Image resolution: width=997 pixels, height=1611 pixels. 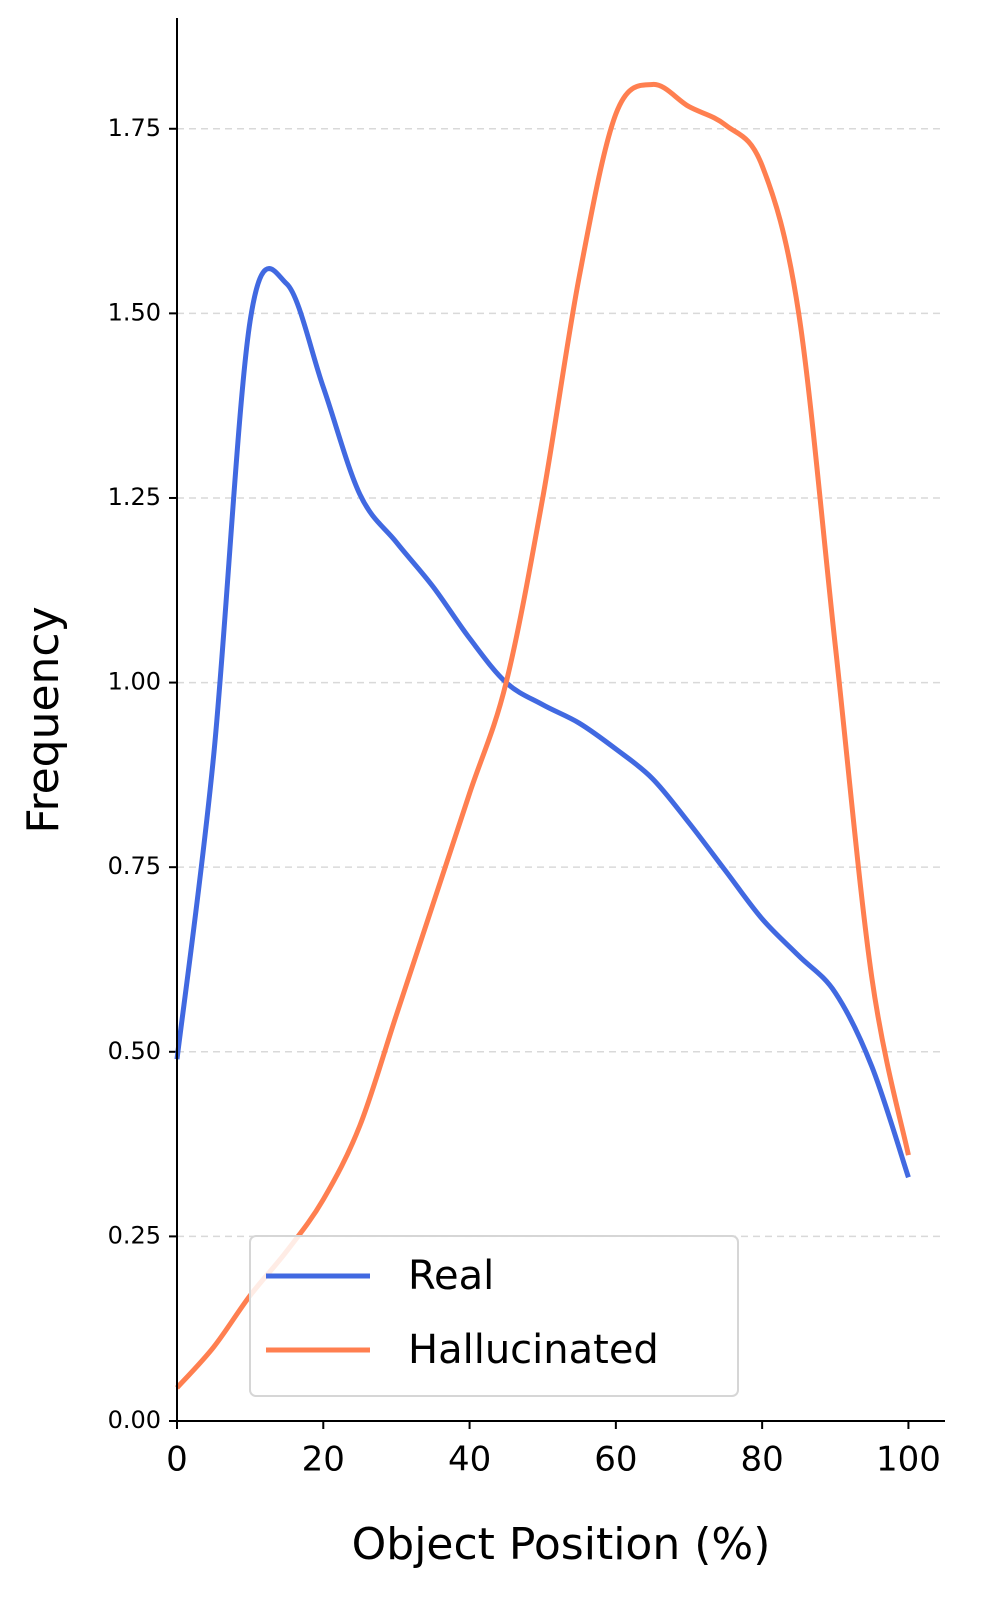 I want to click on x-axis-label: Object Position (%), so click(x=561, y=1544).